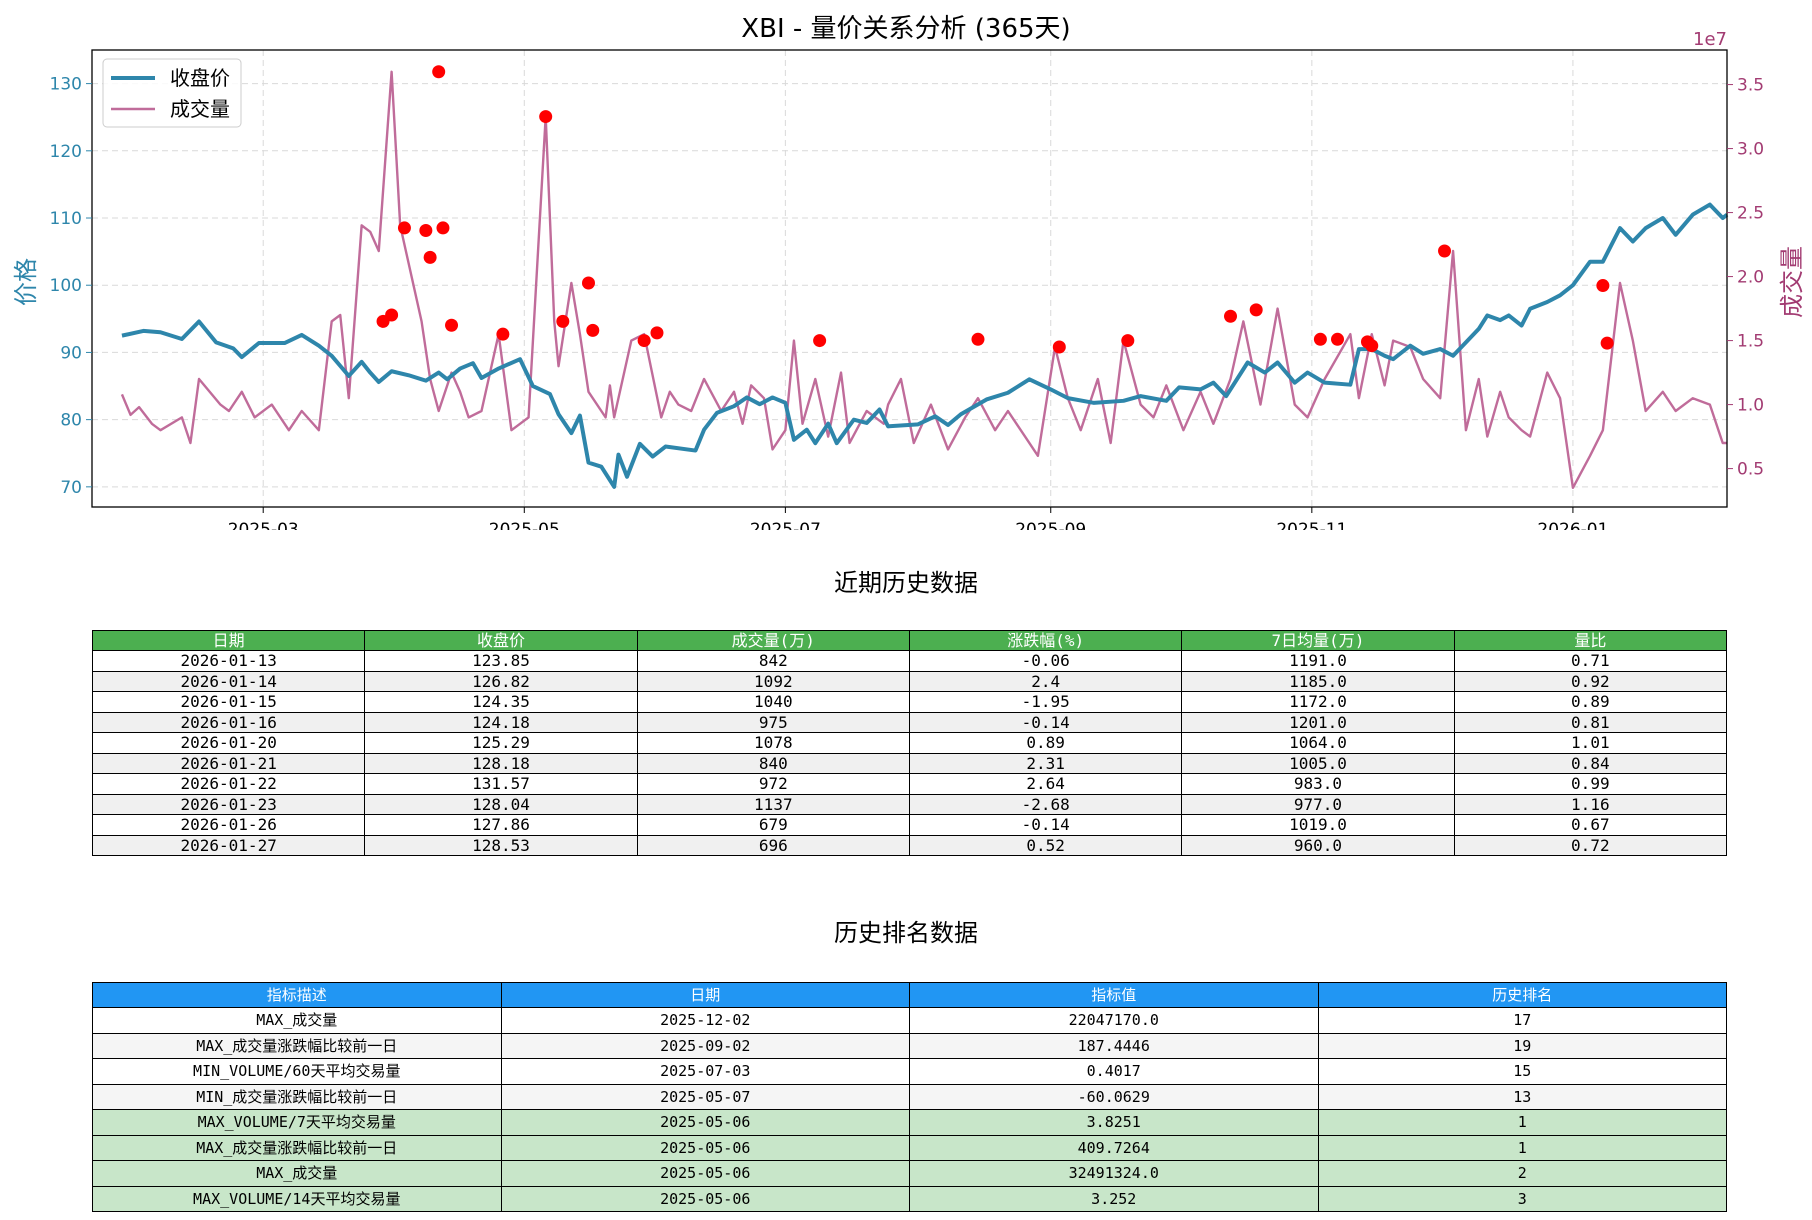 The image size is (1812, 1220). I want to click on recent-table-cell: 0.72, so click(1590, 845).